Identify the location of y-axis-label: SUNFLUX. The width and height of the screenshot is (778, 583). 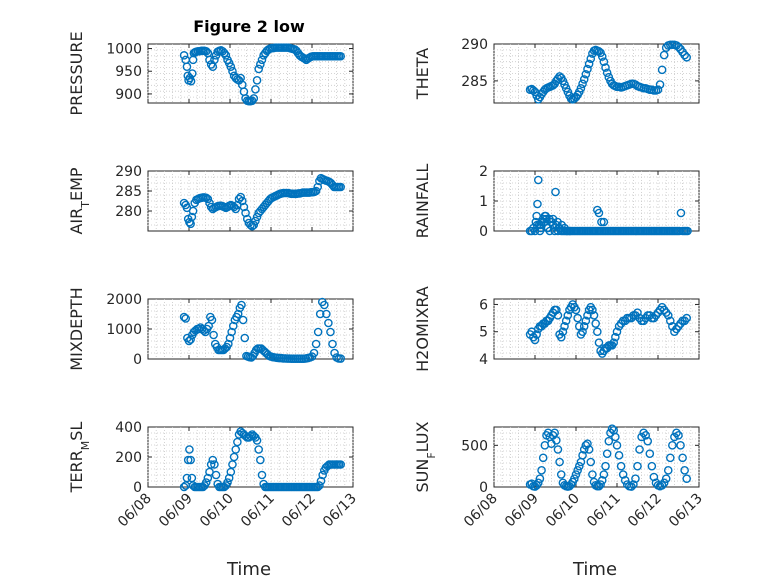
(425, 456).